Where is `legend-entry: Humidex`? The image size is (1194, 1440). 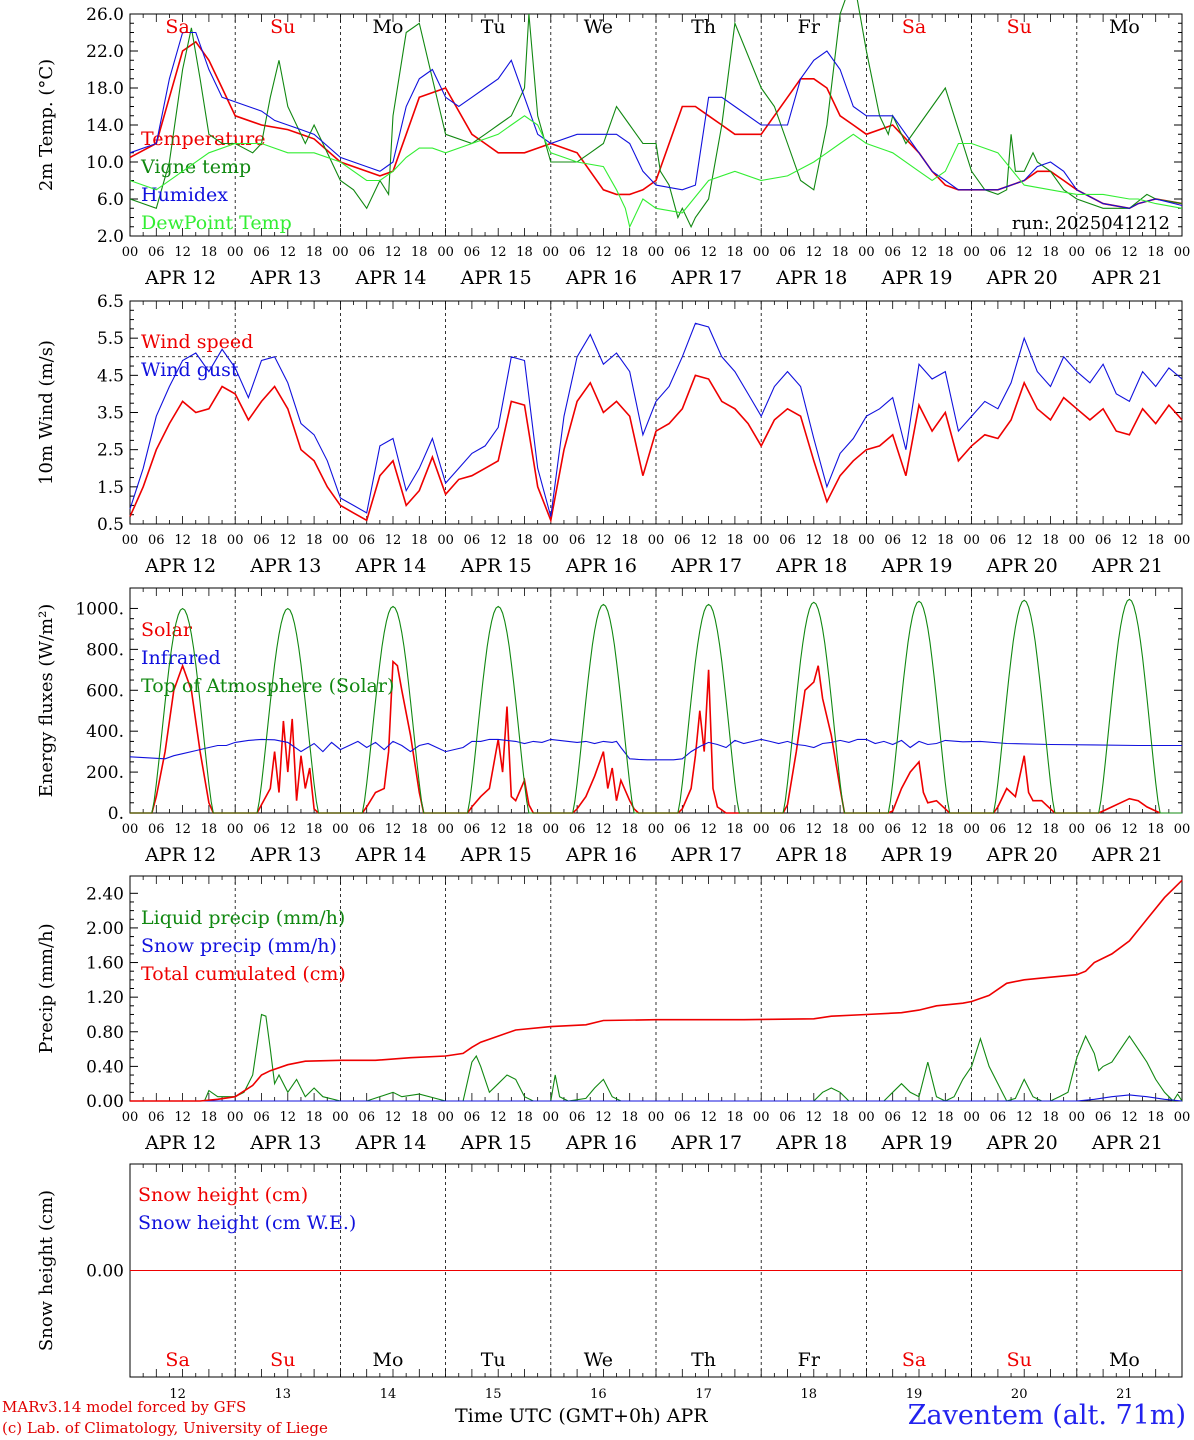 legend-entry: Humidex is located at coordinates (184, 195).